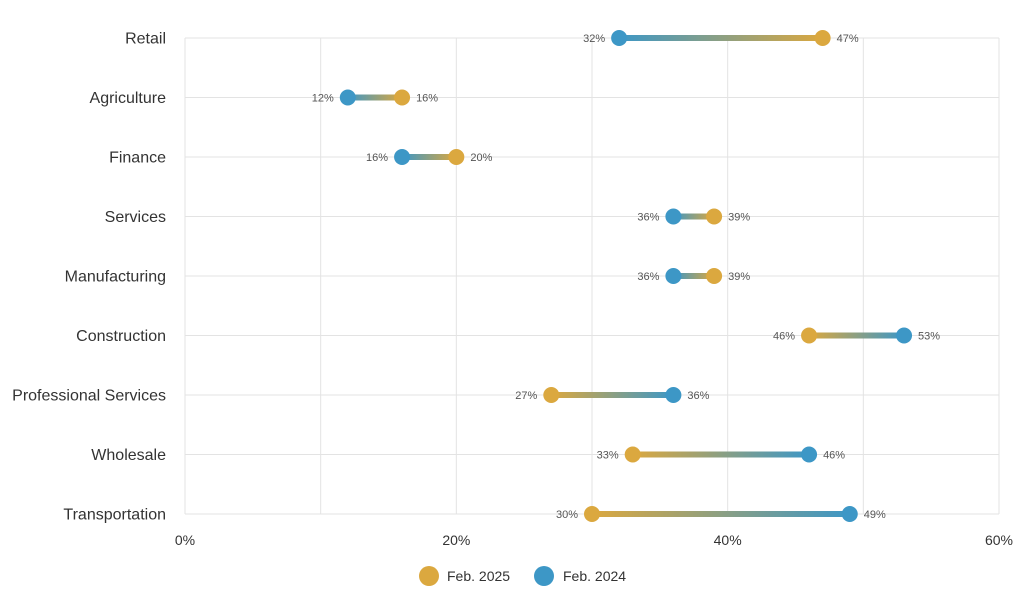  Describe the element at coordinates (481, 158) in the screenshot. I see `value-label-feb-2025: 20%` at that location.